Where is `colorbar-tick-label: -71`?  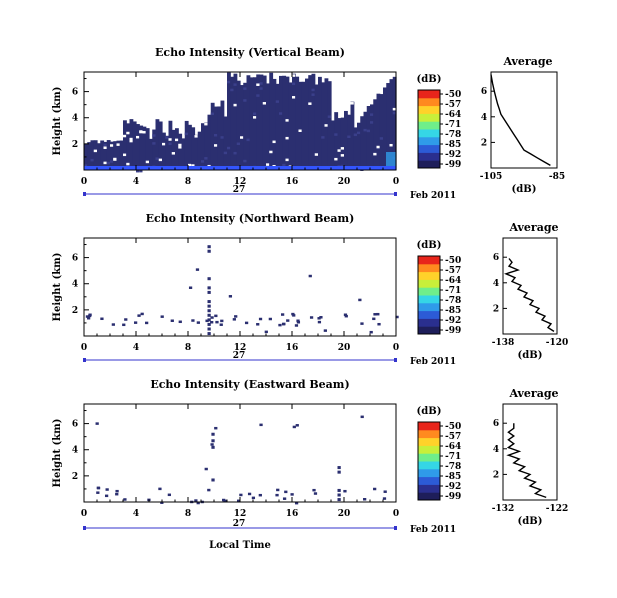
colorbar-tick-label: -71 is located at coordinates (453, 457).